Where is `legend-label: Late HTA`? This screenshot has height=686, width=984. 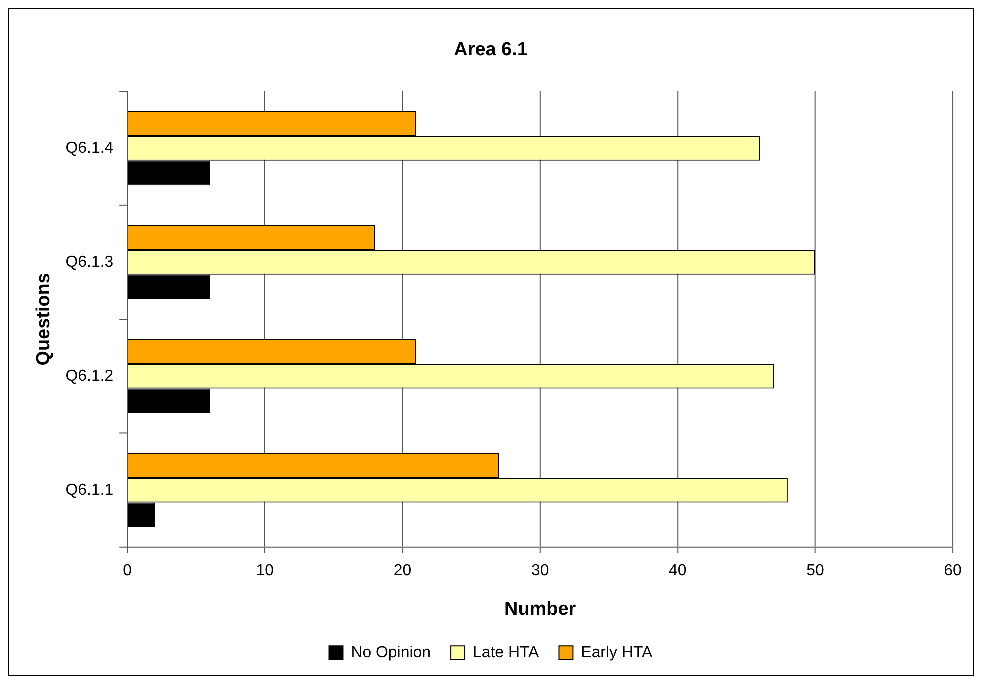
legend-label: Late HTA is located at coordinates (506, 653).